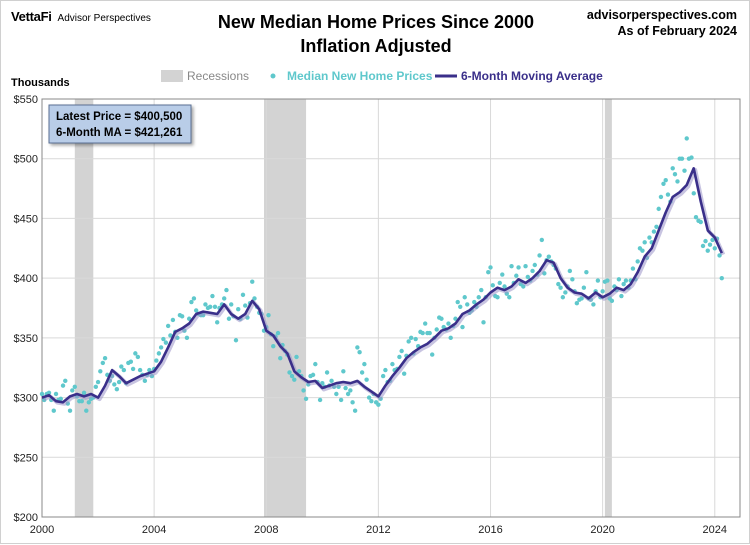  I want to click on x-tick-label: 2020, so click(602, 530).